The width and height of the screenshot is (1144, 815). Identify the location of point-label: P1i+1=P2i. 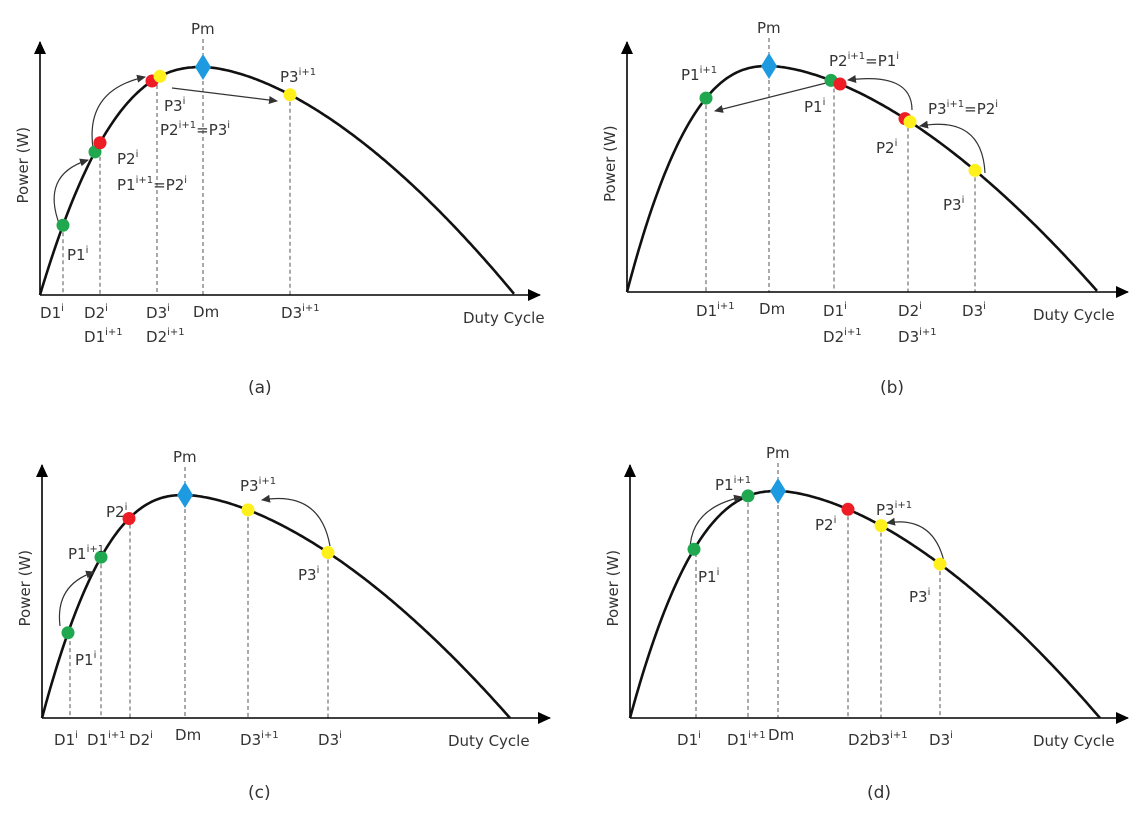
(152, 184).